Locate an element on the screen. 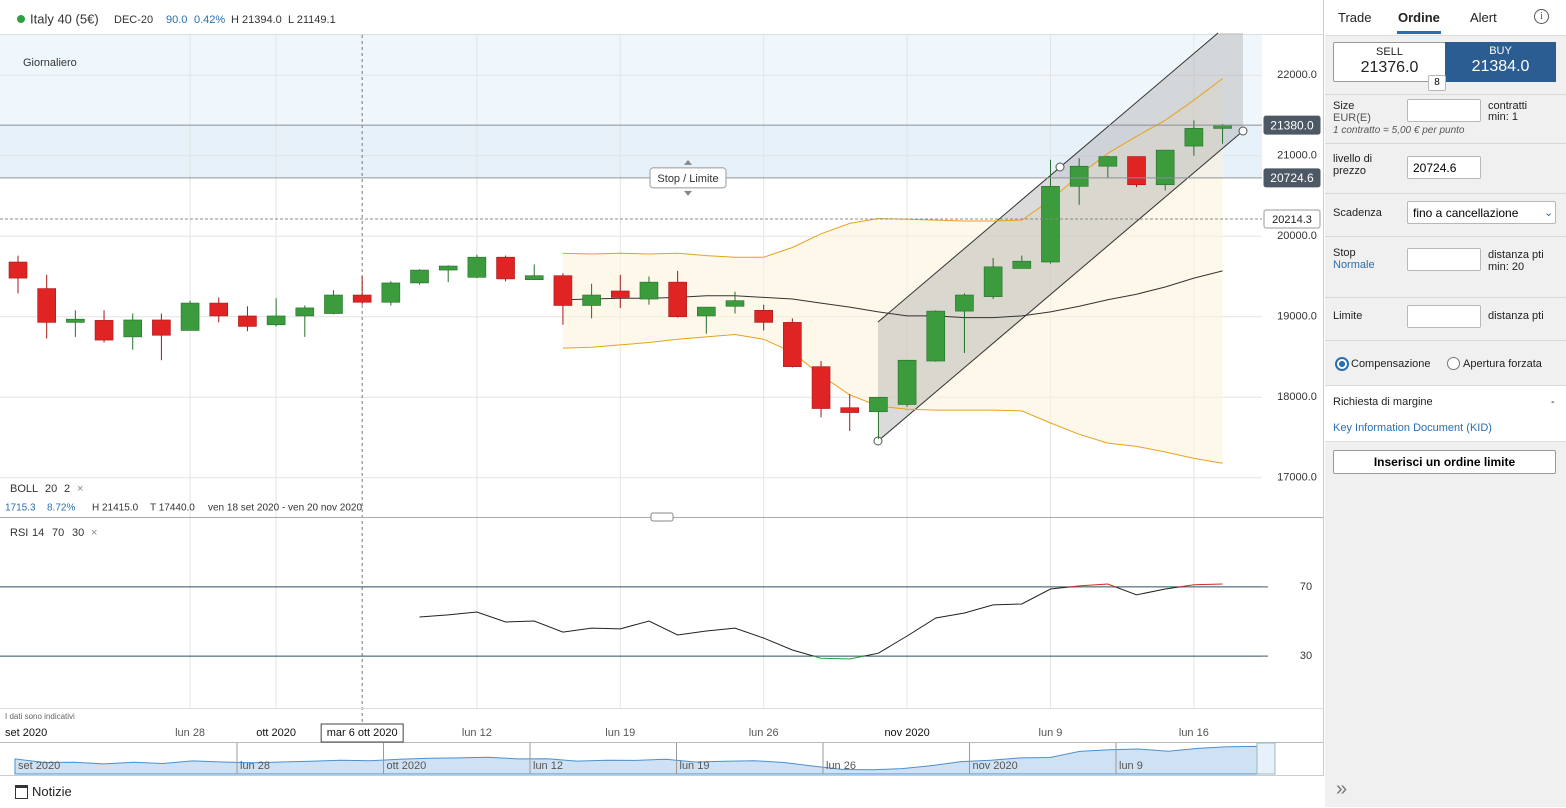 The height and width of the screenshot is (808, 1566). indicator-title: BOLL is located at coordinates (24, 489).